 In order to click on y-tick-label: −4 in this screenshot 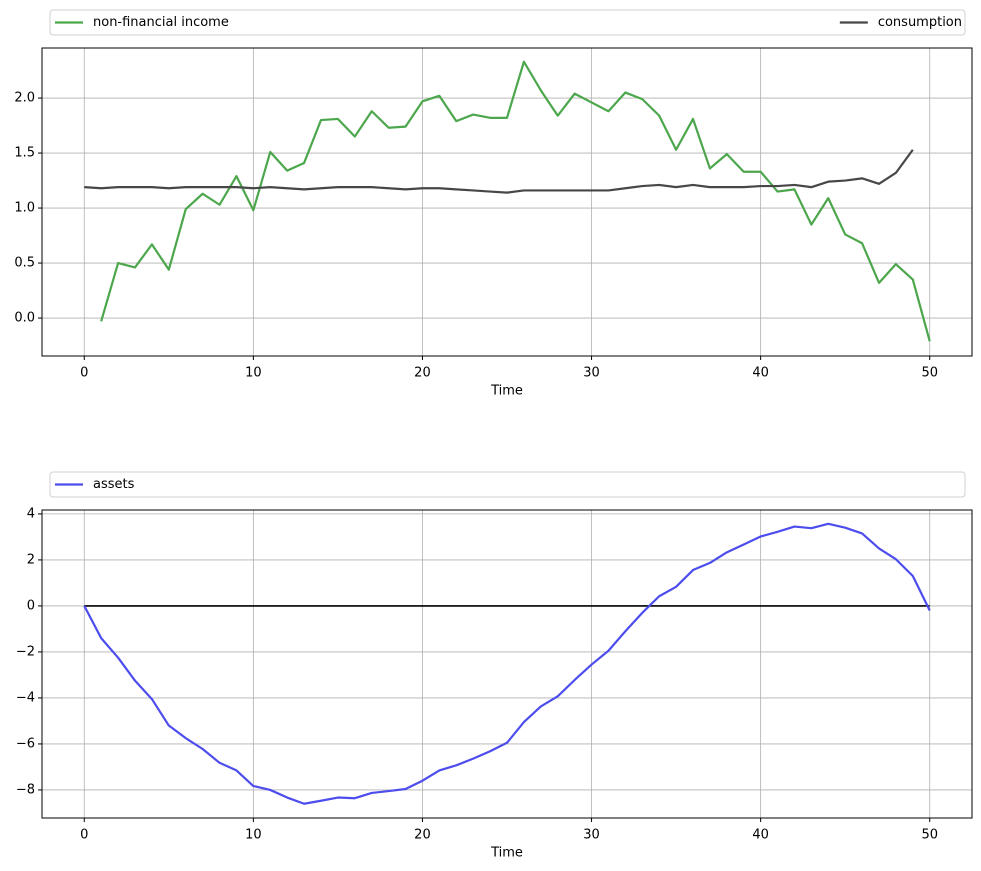, I will do `click(25, 697)`.